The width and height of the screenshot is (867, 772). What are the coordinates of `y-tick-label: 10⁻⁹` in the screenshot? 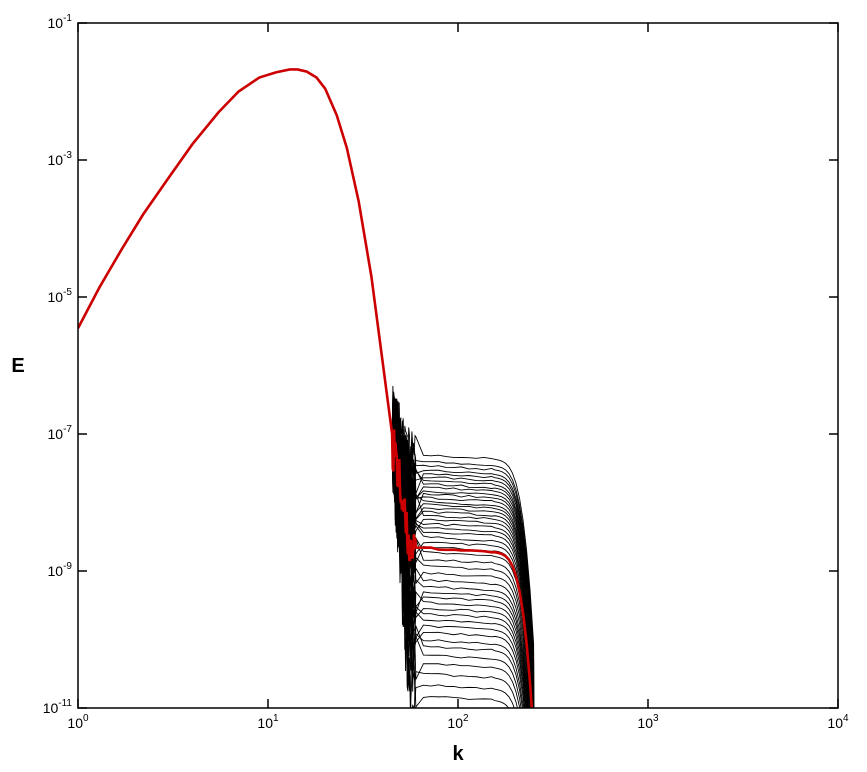 It's located at (60, 570).